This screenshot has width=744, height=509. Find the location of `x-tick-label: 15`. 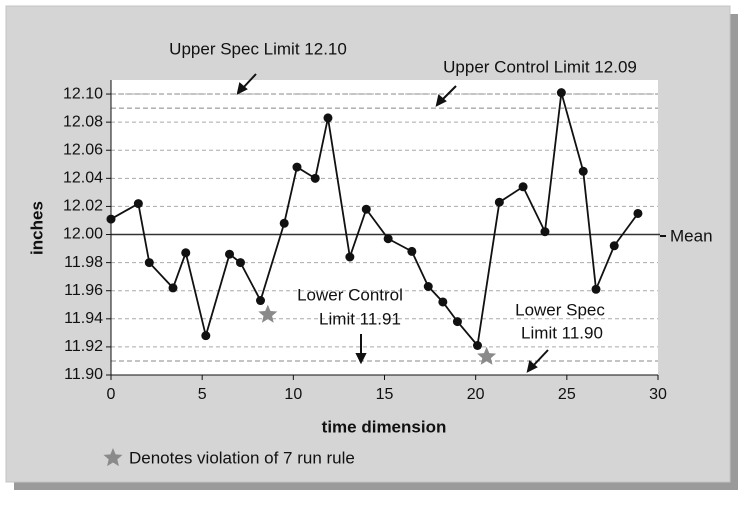

x-tick-label: 15 is located at coordinates (385, 394).